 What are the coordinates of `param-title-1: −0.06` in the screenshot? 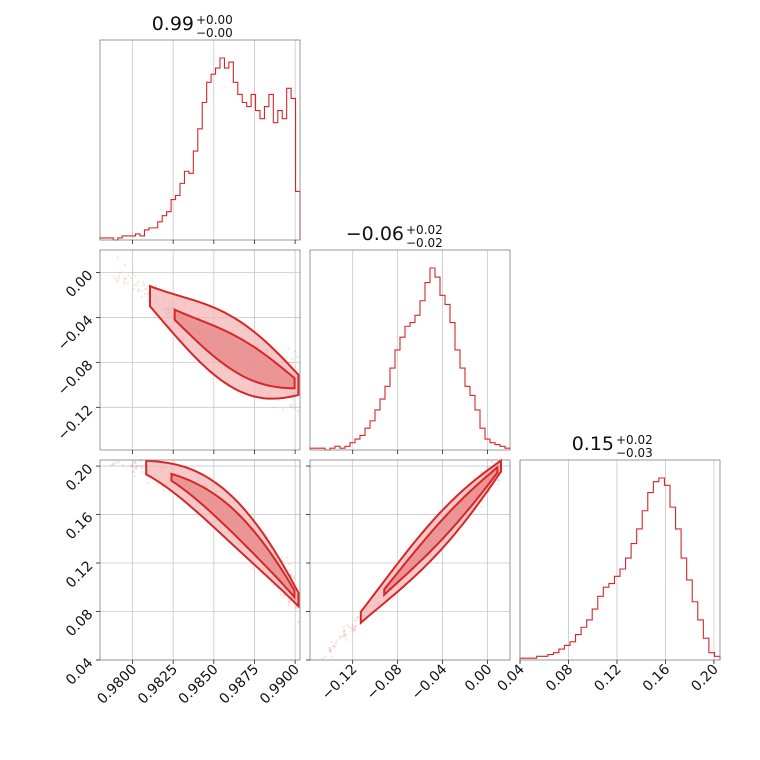 It's located at (375, 234).